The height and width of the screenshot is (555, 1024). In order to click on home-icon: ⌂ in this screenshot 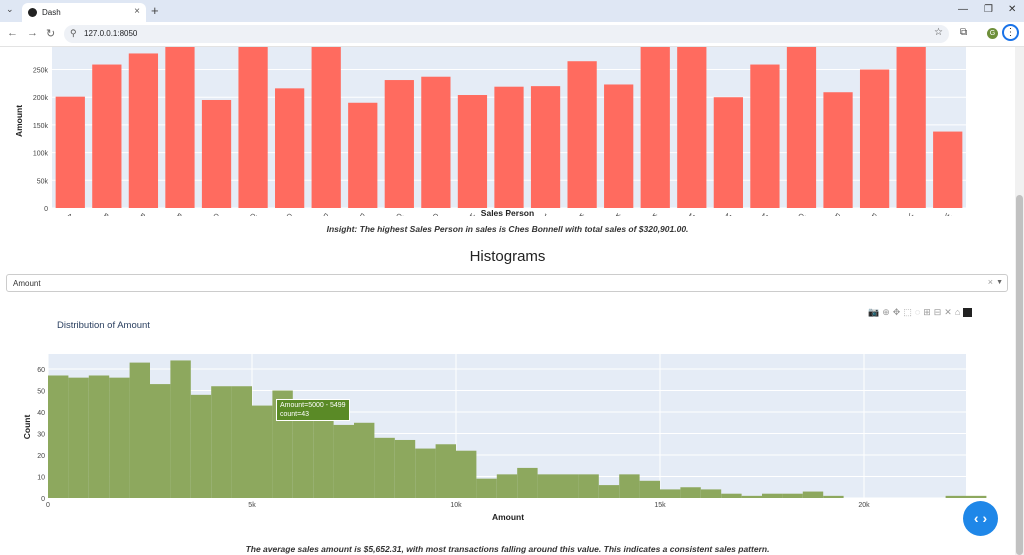, I will do `click(959, 312)`.